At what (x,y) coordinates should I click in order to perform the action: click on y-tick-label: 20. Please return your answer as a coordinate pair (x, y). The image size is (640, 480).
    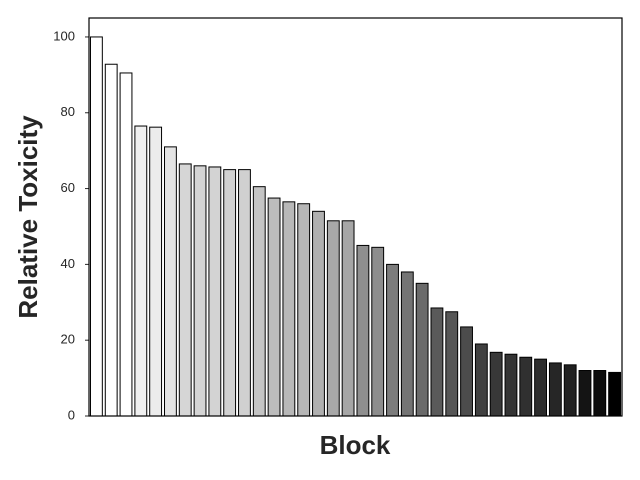
    Looking at the image, I should click on (68, 339).